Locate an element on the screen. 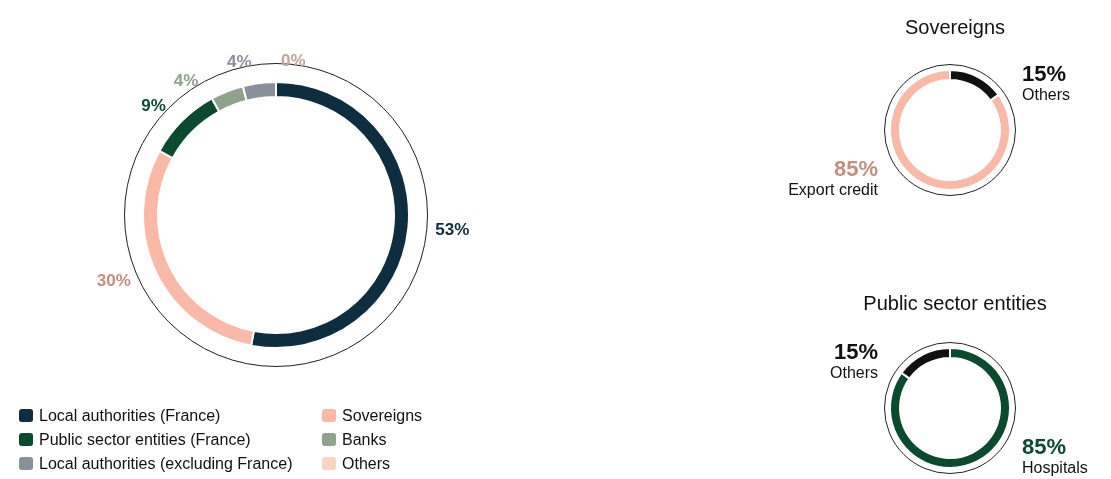  data-label: 9% is located at coordinates (153, 105).